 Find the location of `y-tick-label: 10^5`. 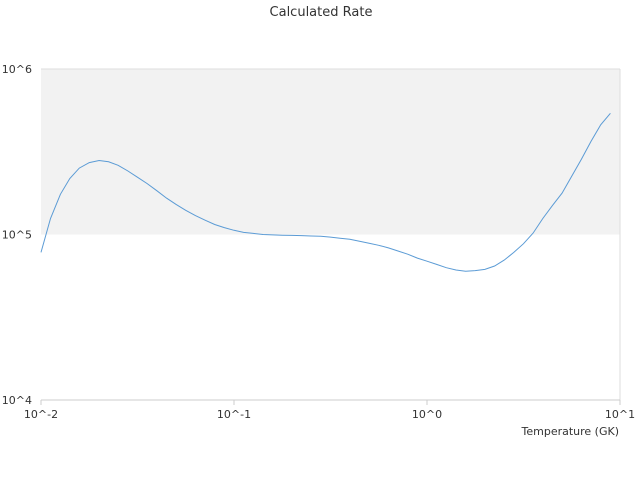

y-tick-label: 10^5 is located at coordinates (17, 235).